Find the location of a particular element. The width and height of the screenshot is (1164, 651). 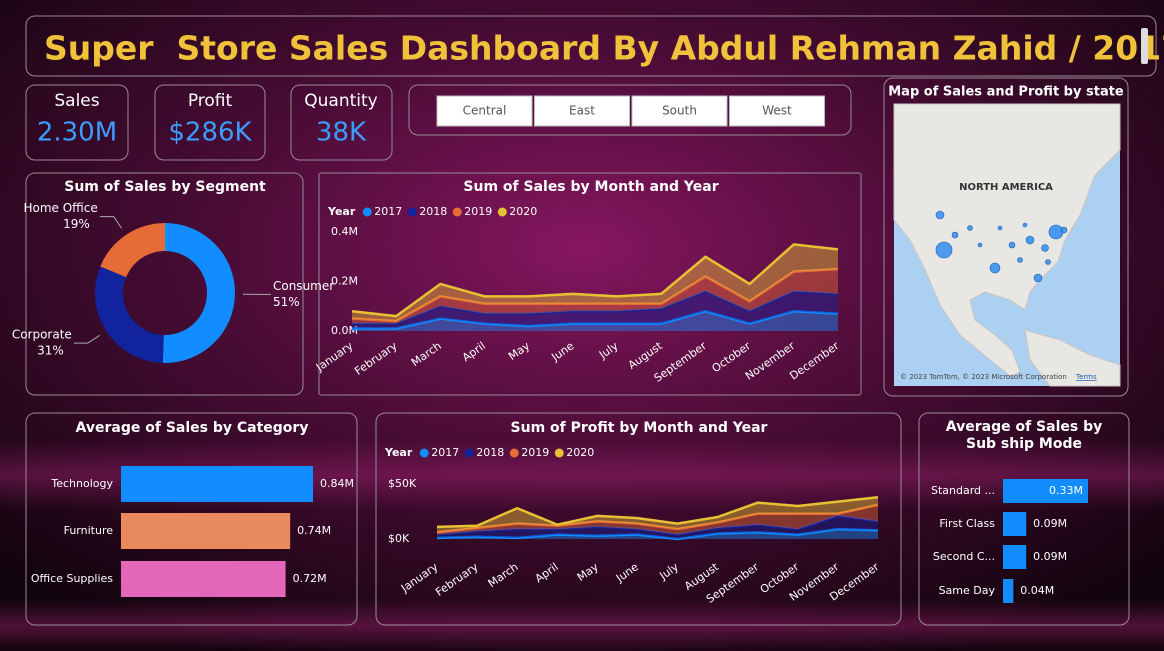

chart-title: Sum of Profit by Month and Year is located at coordinates (639, 428).